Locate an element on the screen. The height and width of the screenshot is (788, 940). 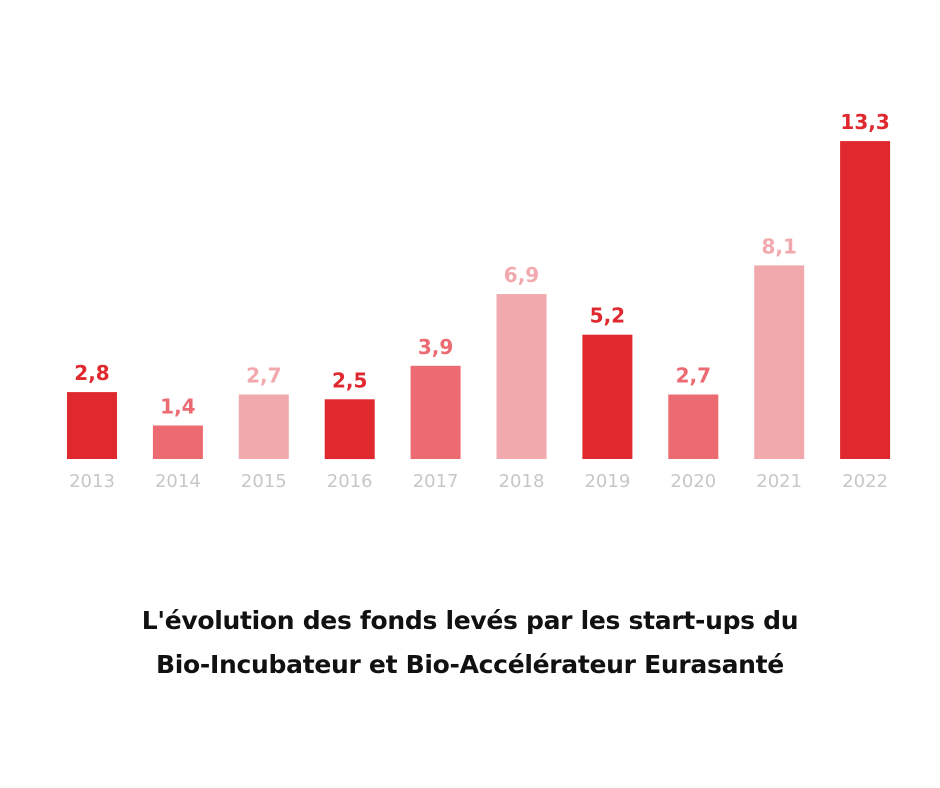
bar-2021 is located at coordinates (779, 362).